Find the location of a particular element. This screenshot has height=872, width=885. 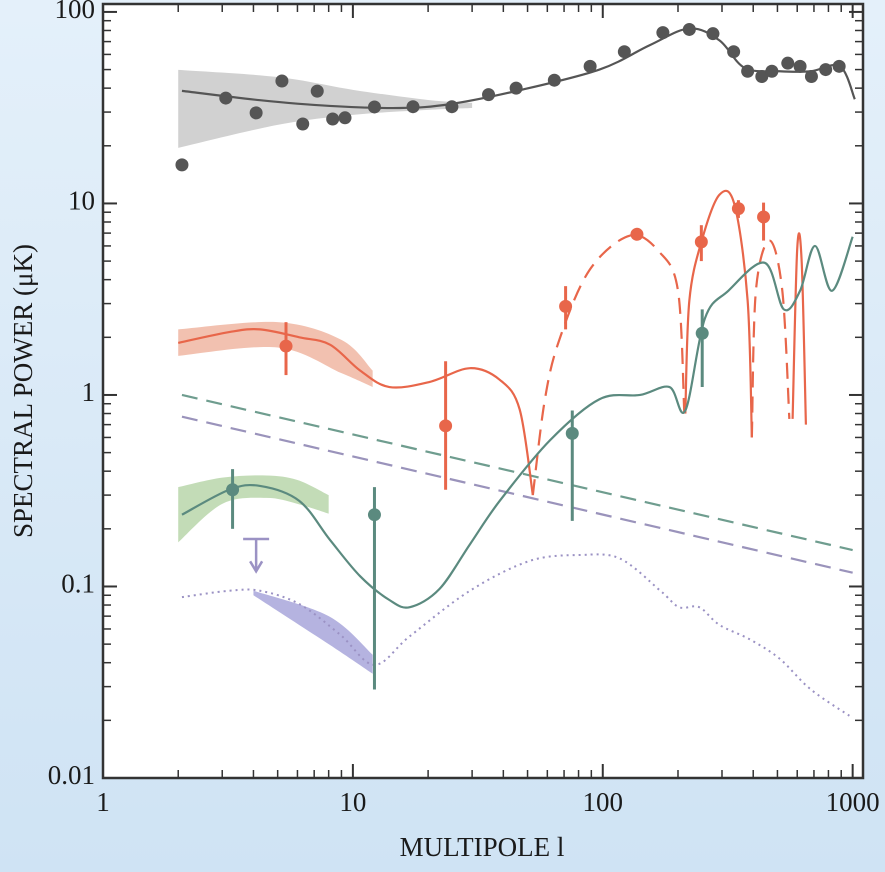

y-axis-label: SPECTRAL POWER (μK) is located at coordinates (23, 391).